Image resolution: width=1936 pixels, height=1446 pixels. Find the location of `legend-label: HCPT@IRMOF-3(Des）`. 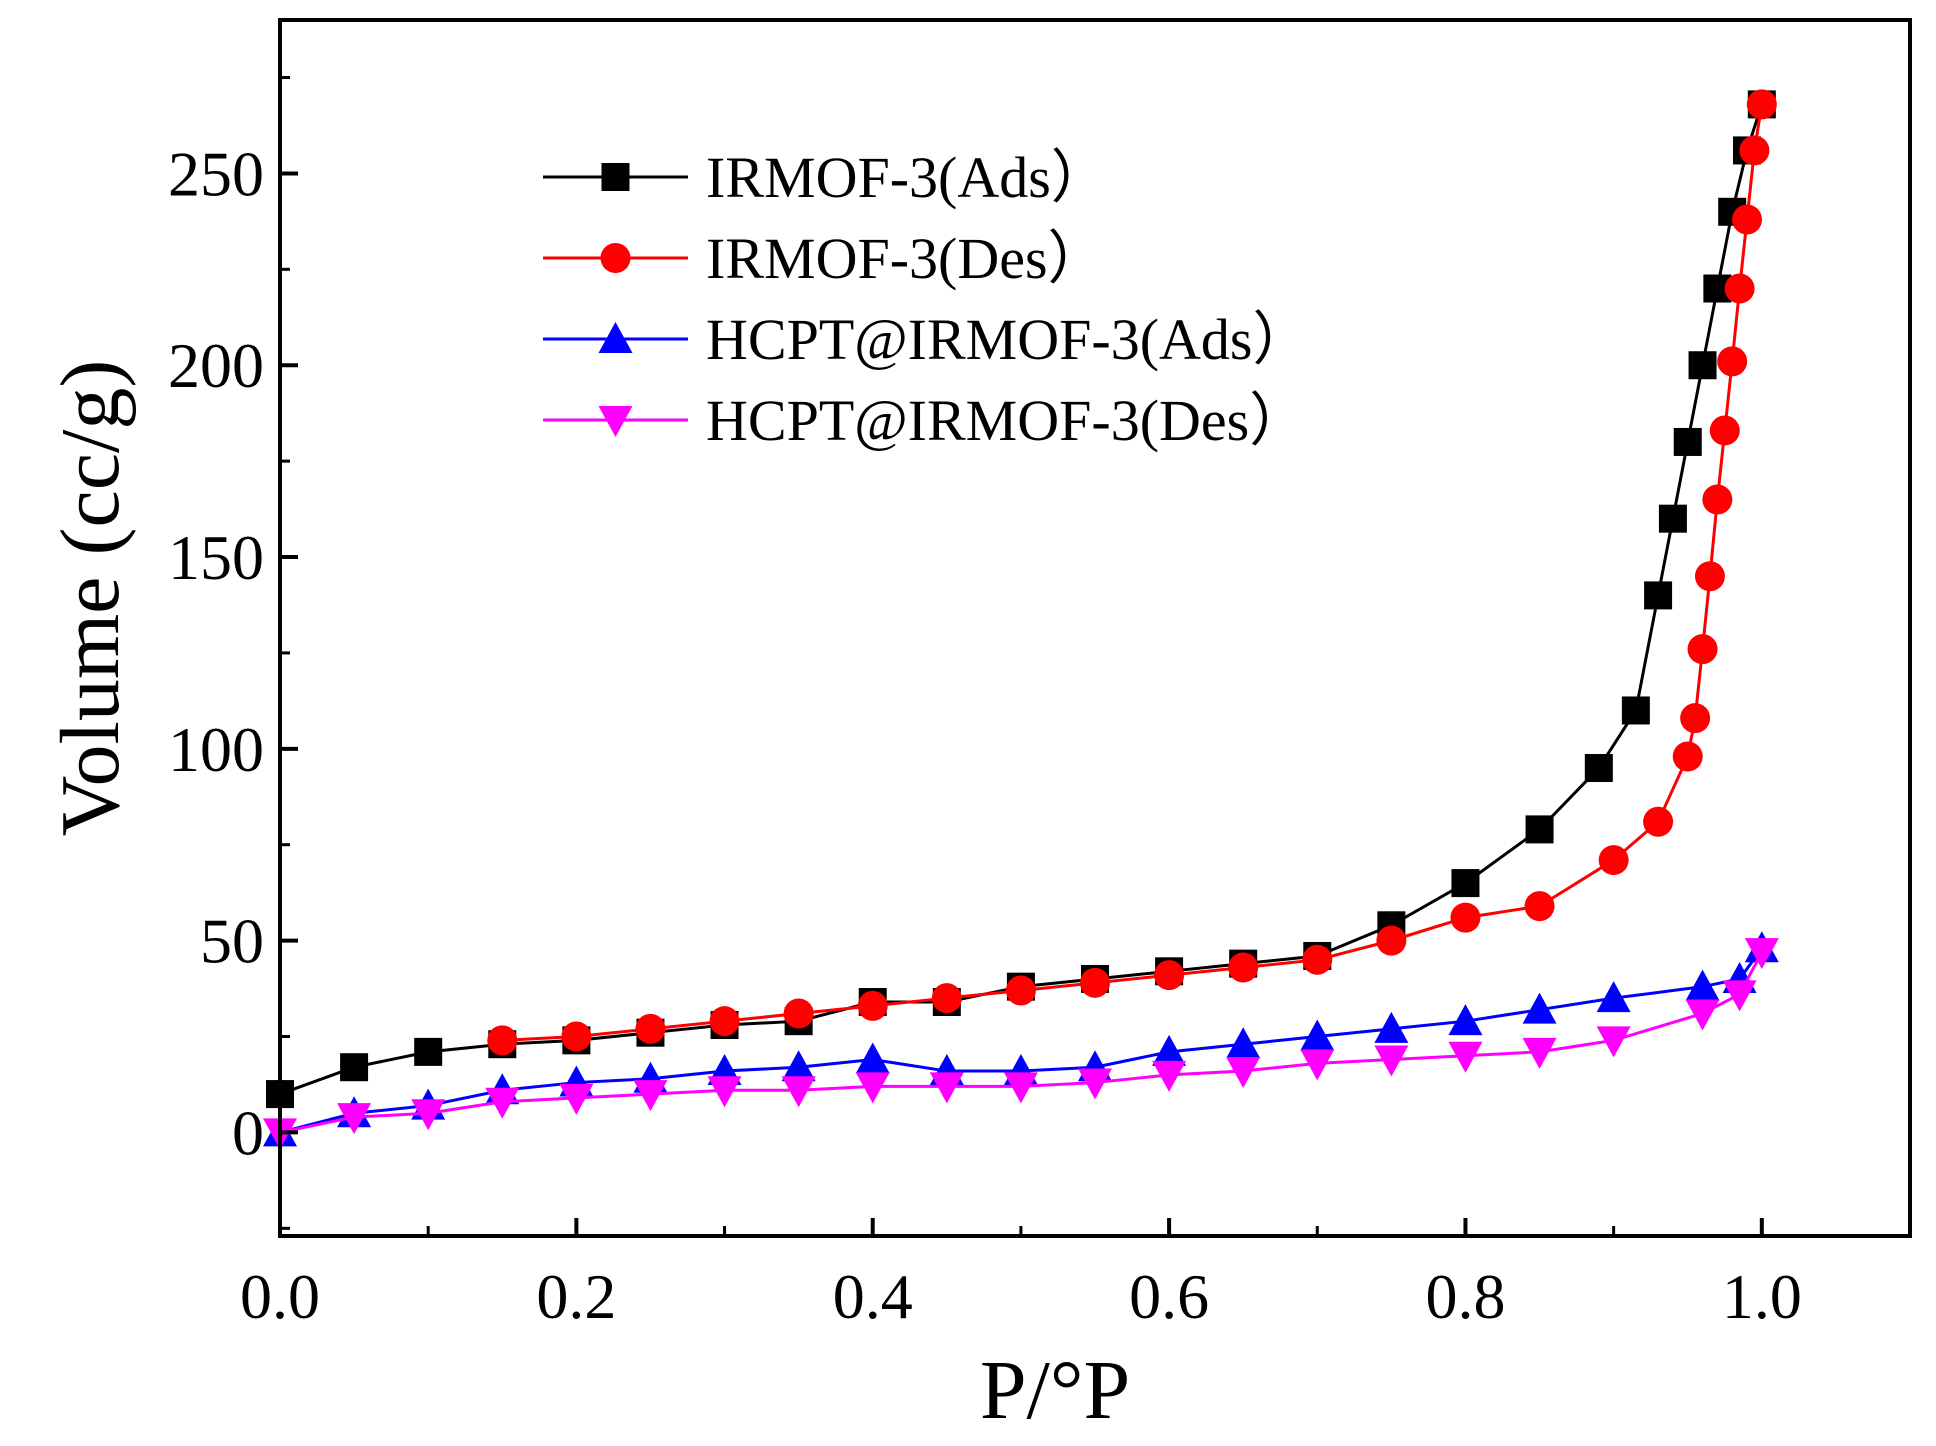

legend-label: HCPT@IRMOF-3(Des） is located at coordinates (1006, 420).